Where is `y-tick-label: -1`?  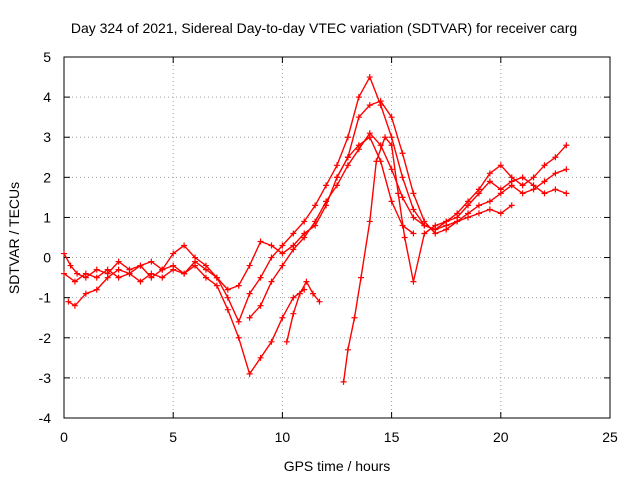
y-tick-label: -1 is located at coordinates (45, 298).